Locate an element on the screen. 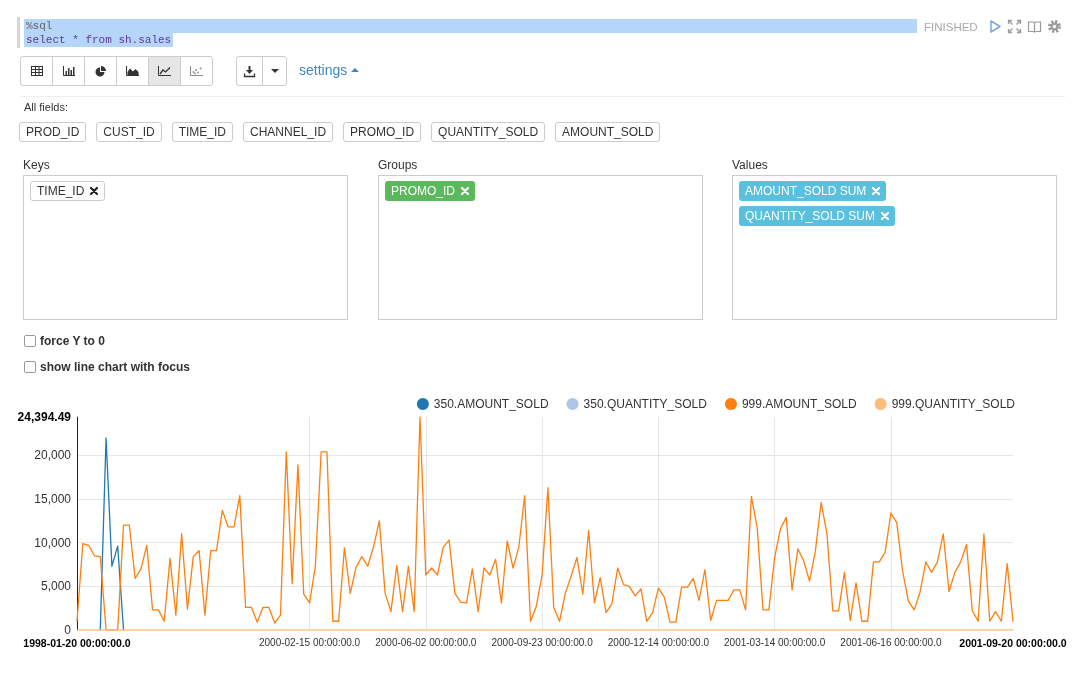 This screenshot has height=679, width=1080. legend-label: 999.QUANTITY_SOLD is located at coordinates (953, 404).